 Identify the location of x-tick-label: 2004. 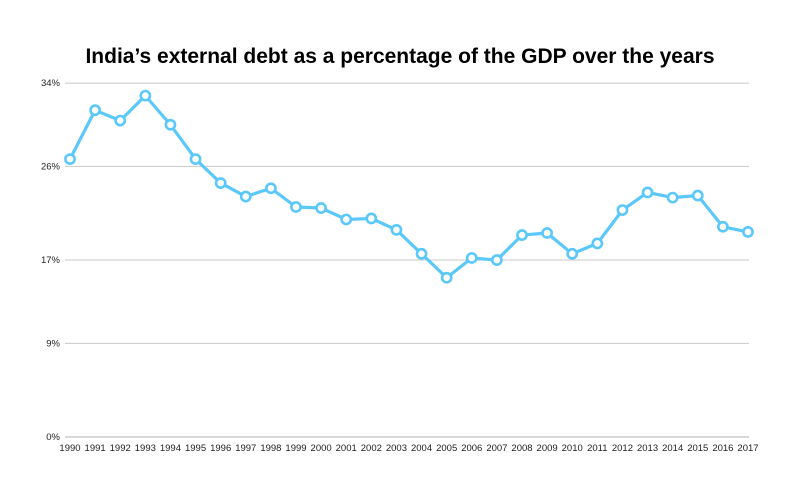
(421, 448).